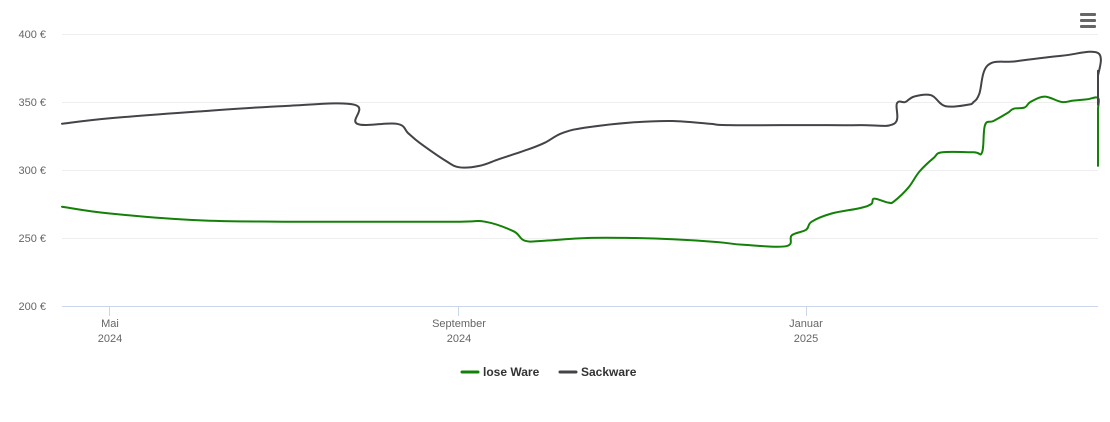 The height and width of the screenshot is (422, 1110). I want to click on chart-menu-button, so click(1088, 21).